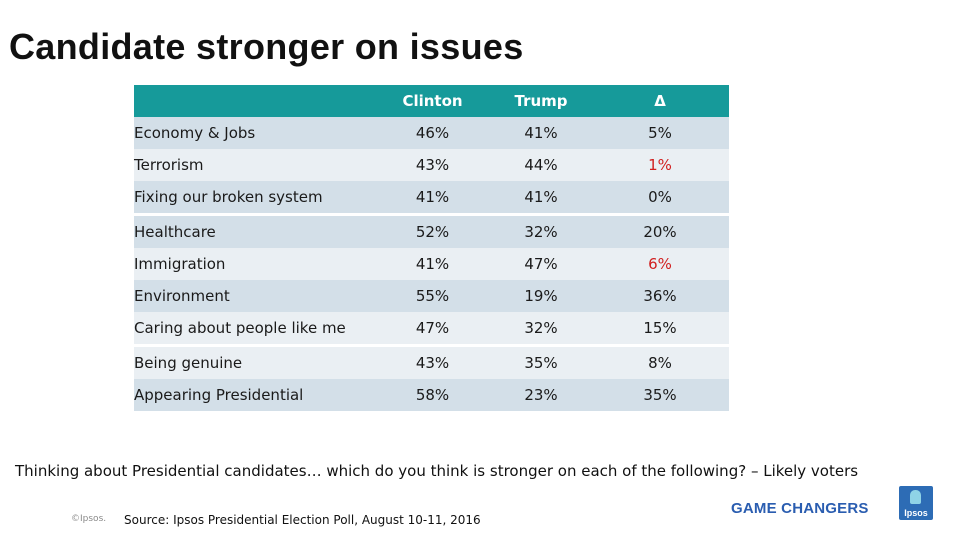 This screenshot has width=960, height=540. I want to click on issue-label: Immigration, so click(254, 264).